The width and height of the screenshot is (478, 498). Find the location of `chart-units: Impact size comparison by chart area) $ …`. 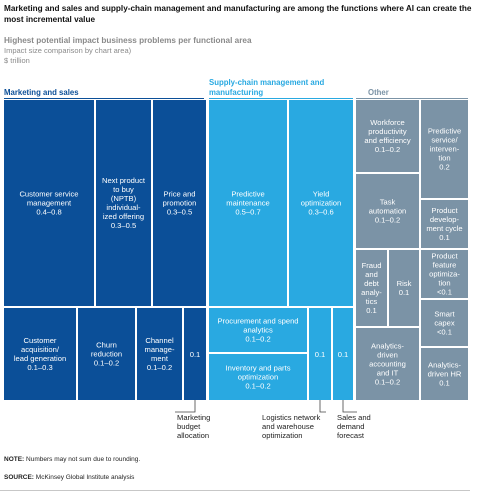

chart-units: Impact size comparison by chart area) $ … is located at coordinates (67, 56).